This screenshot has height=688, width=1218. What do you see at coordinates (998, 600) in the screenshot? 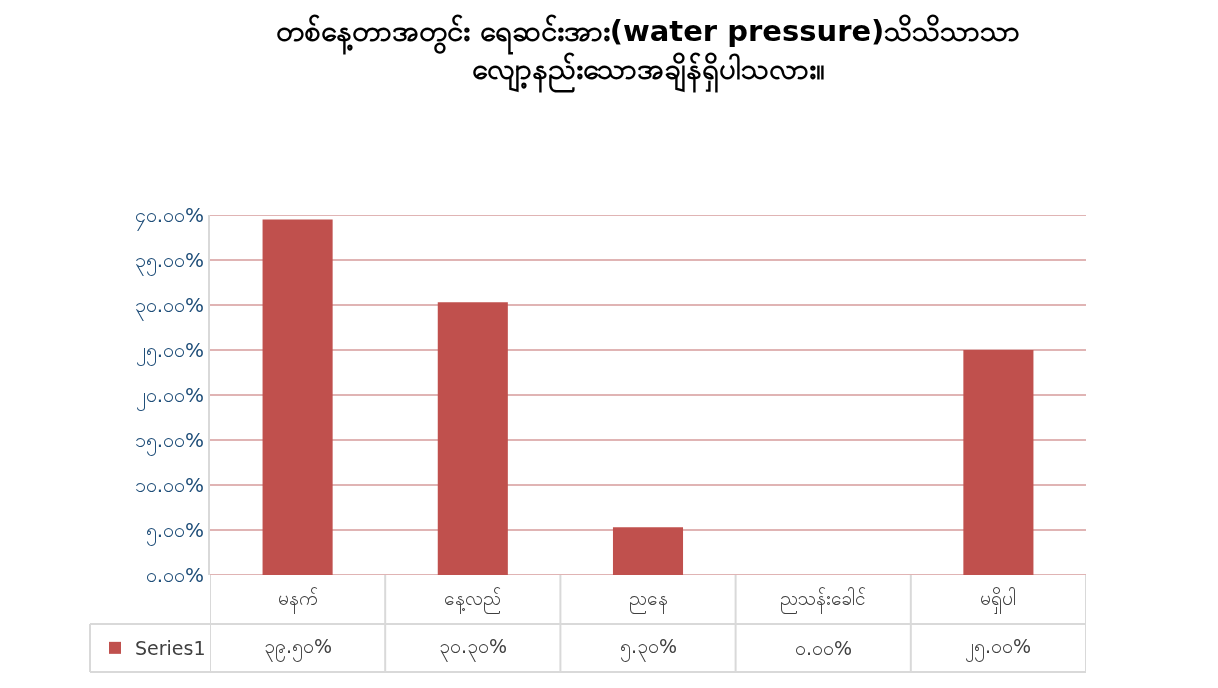
I see `x-tick-label: မရှိပါ` at bounding box center [998, 600].